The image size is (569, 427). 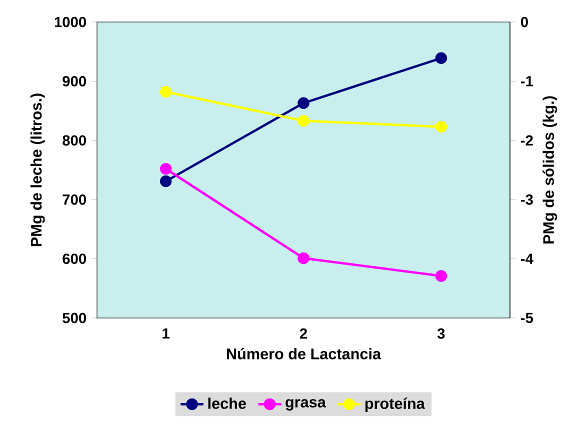 What do you see at coordinates (74, 199) in the screenshot?
I see `y-tick-label: 700` at bounding box center [74, 199].